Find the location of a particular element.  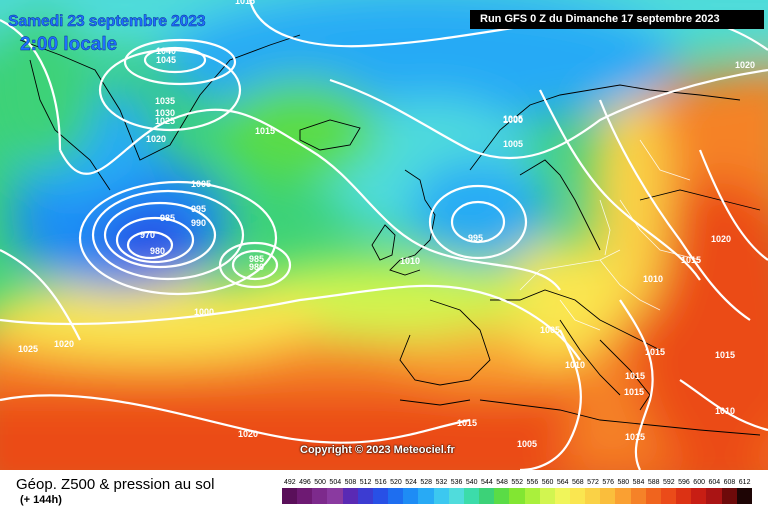

isobar-label: 1035 is located at coordinates (165, 101).